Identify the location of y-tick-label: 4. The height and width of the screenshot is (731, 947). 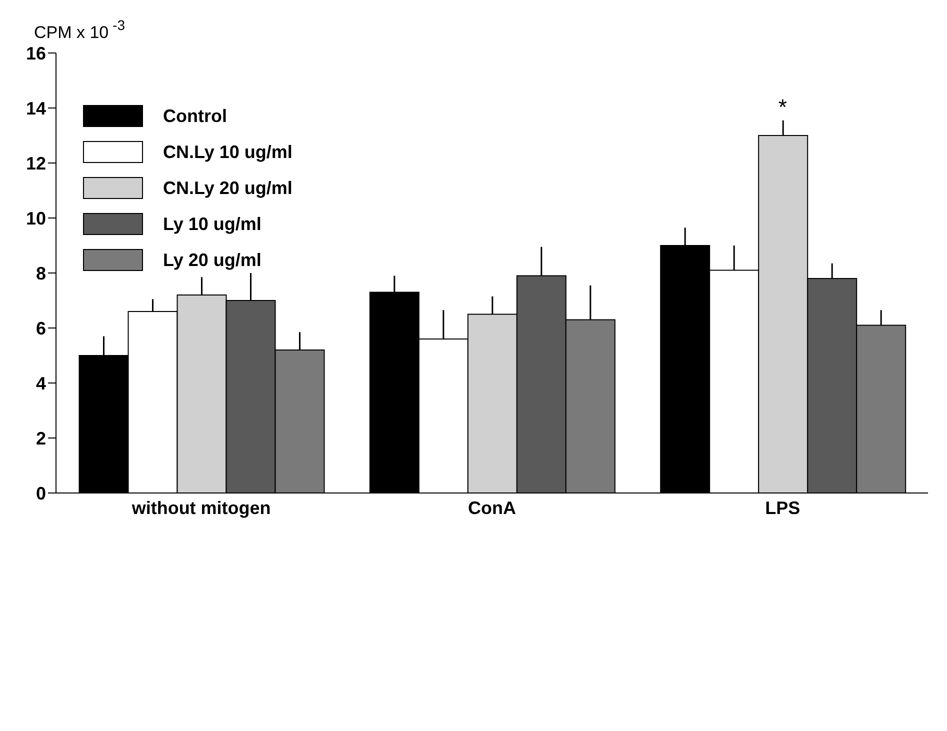
(41, 383).